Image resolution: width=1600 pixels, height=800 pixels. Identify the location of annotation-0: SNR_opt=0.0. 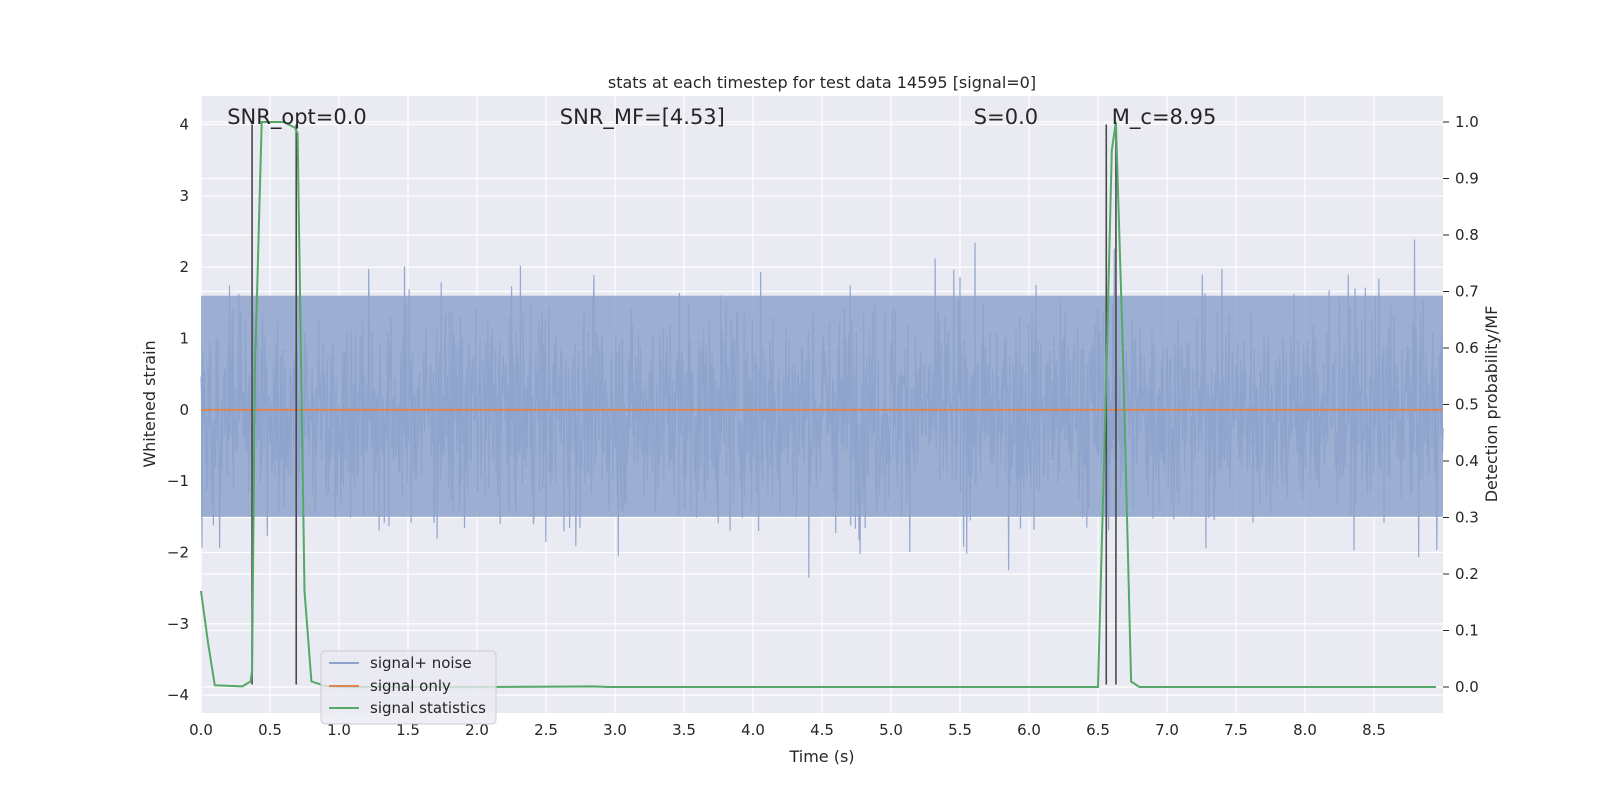
(297, 117).